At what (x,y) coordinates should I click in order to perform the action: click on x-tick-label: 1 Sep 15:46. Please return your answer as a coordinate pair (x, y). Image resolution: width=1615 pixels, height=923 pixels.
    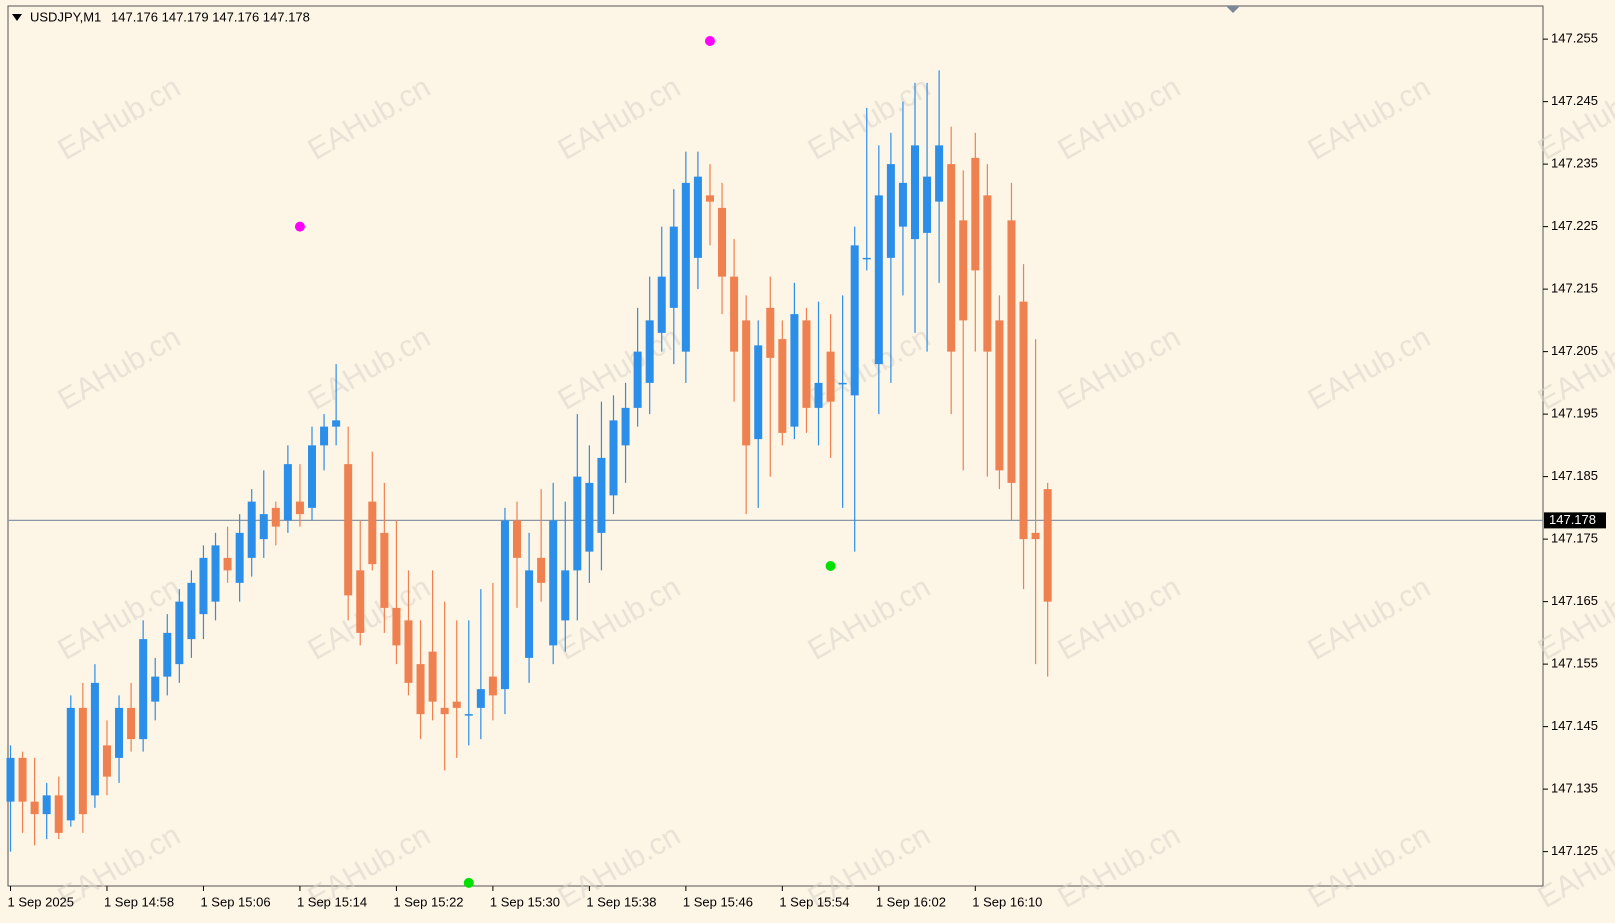
    Looking at the image, I should click on (718, 901).